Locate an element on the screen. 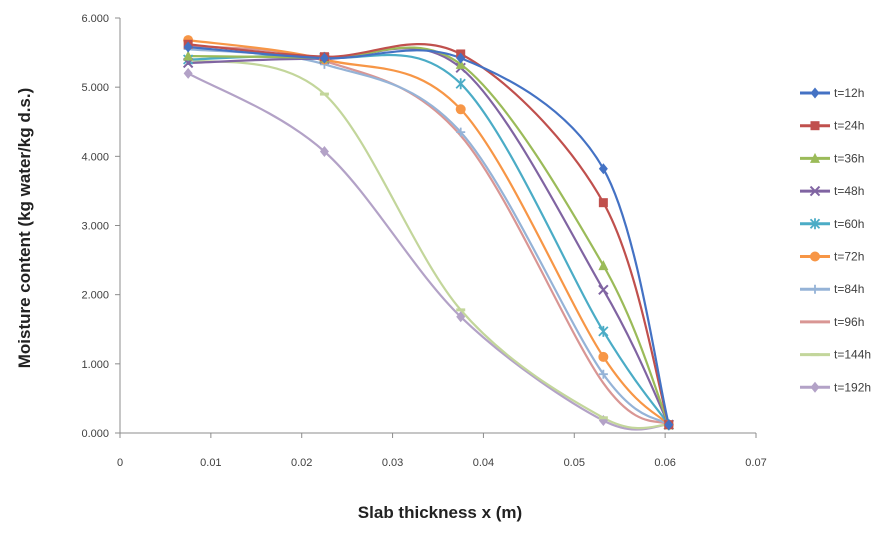 The image size is (895, 533). x-axis-title: Slab thickness x (m) is located at coordinates (440, 512).